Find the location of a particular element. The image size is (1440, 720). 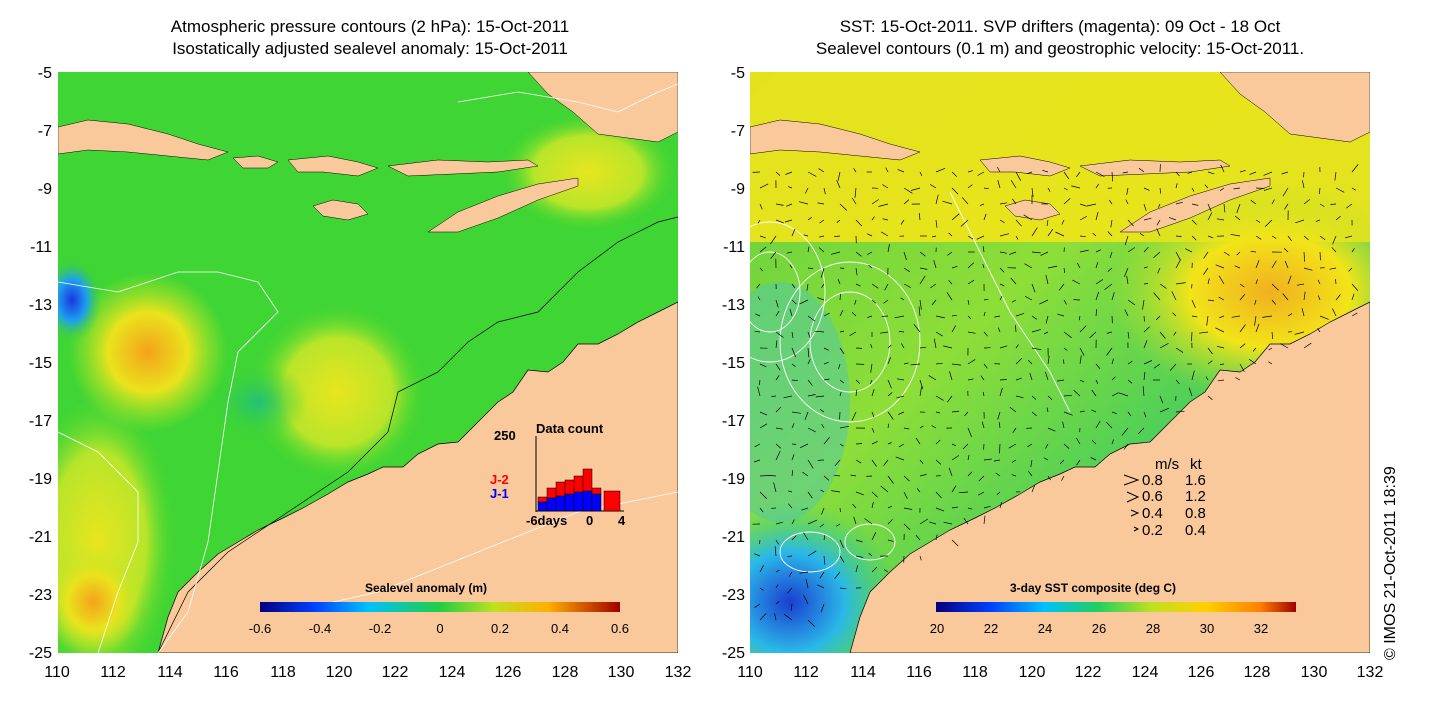

inset-title: Data count is located at coordinates (570, 428).